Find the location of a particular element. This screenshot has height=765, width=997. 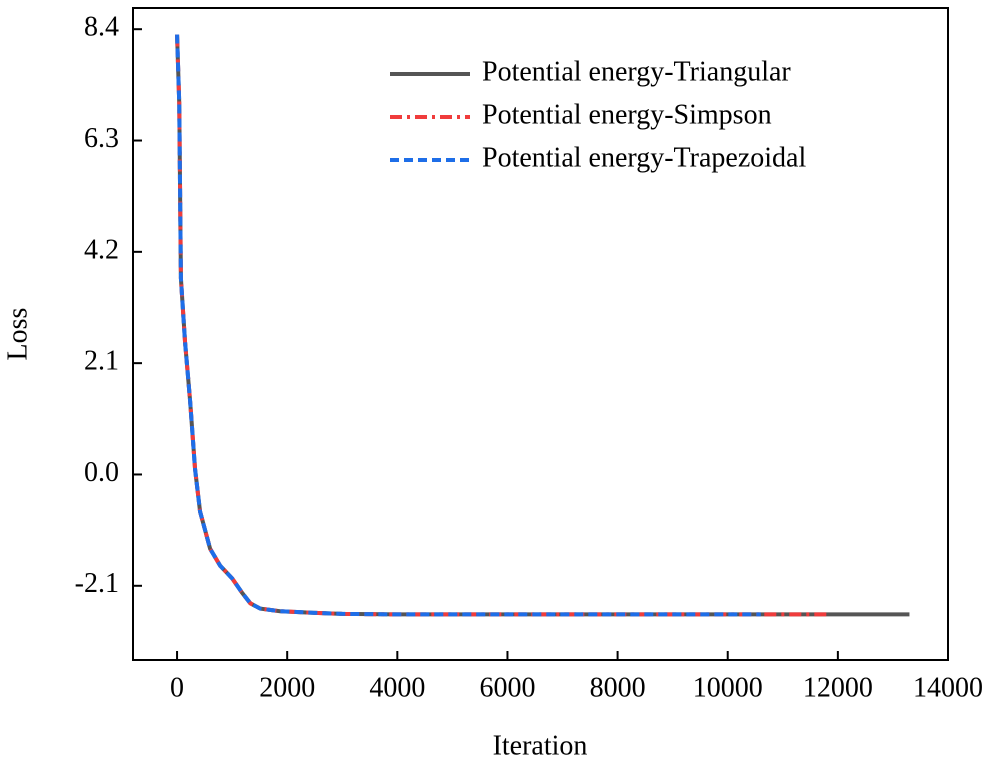

y-tick-label: 6.3 is located at coordinates (101, 138).